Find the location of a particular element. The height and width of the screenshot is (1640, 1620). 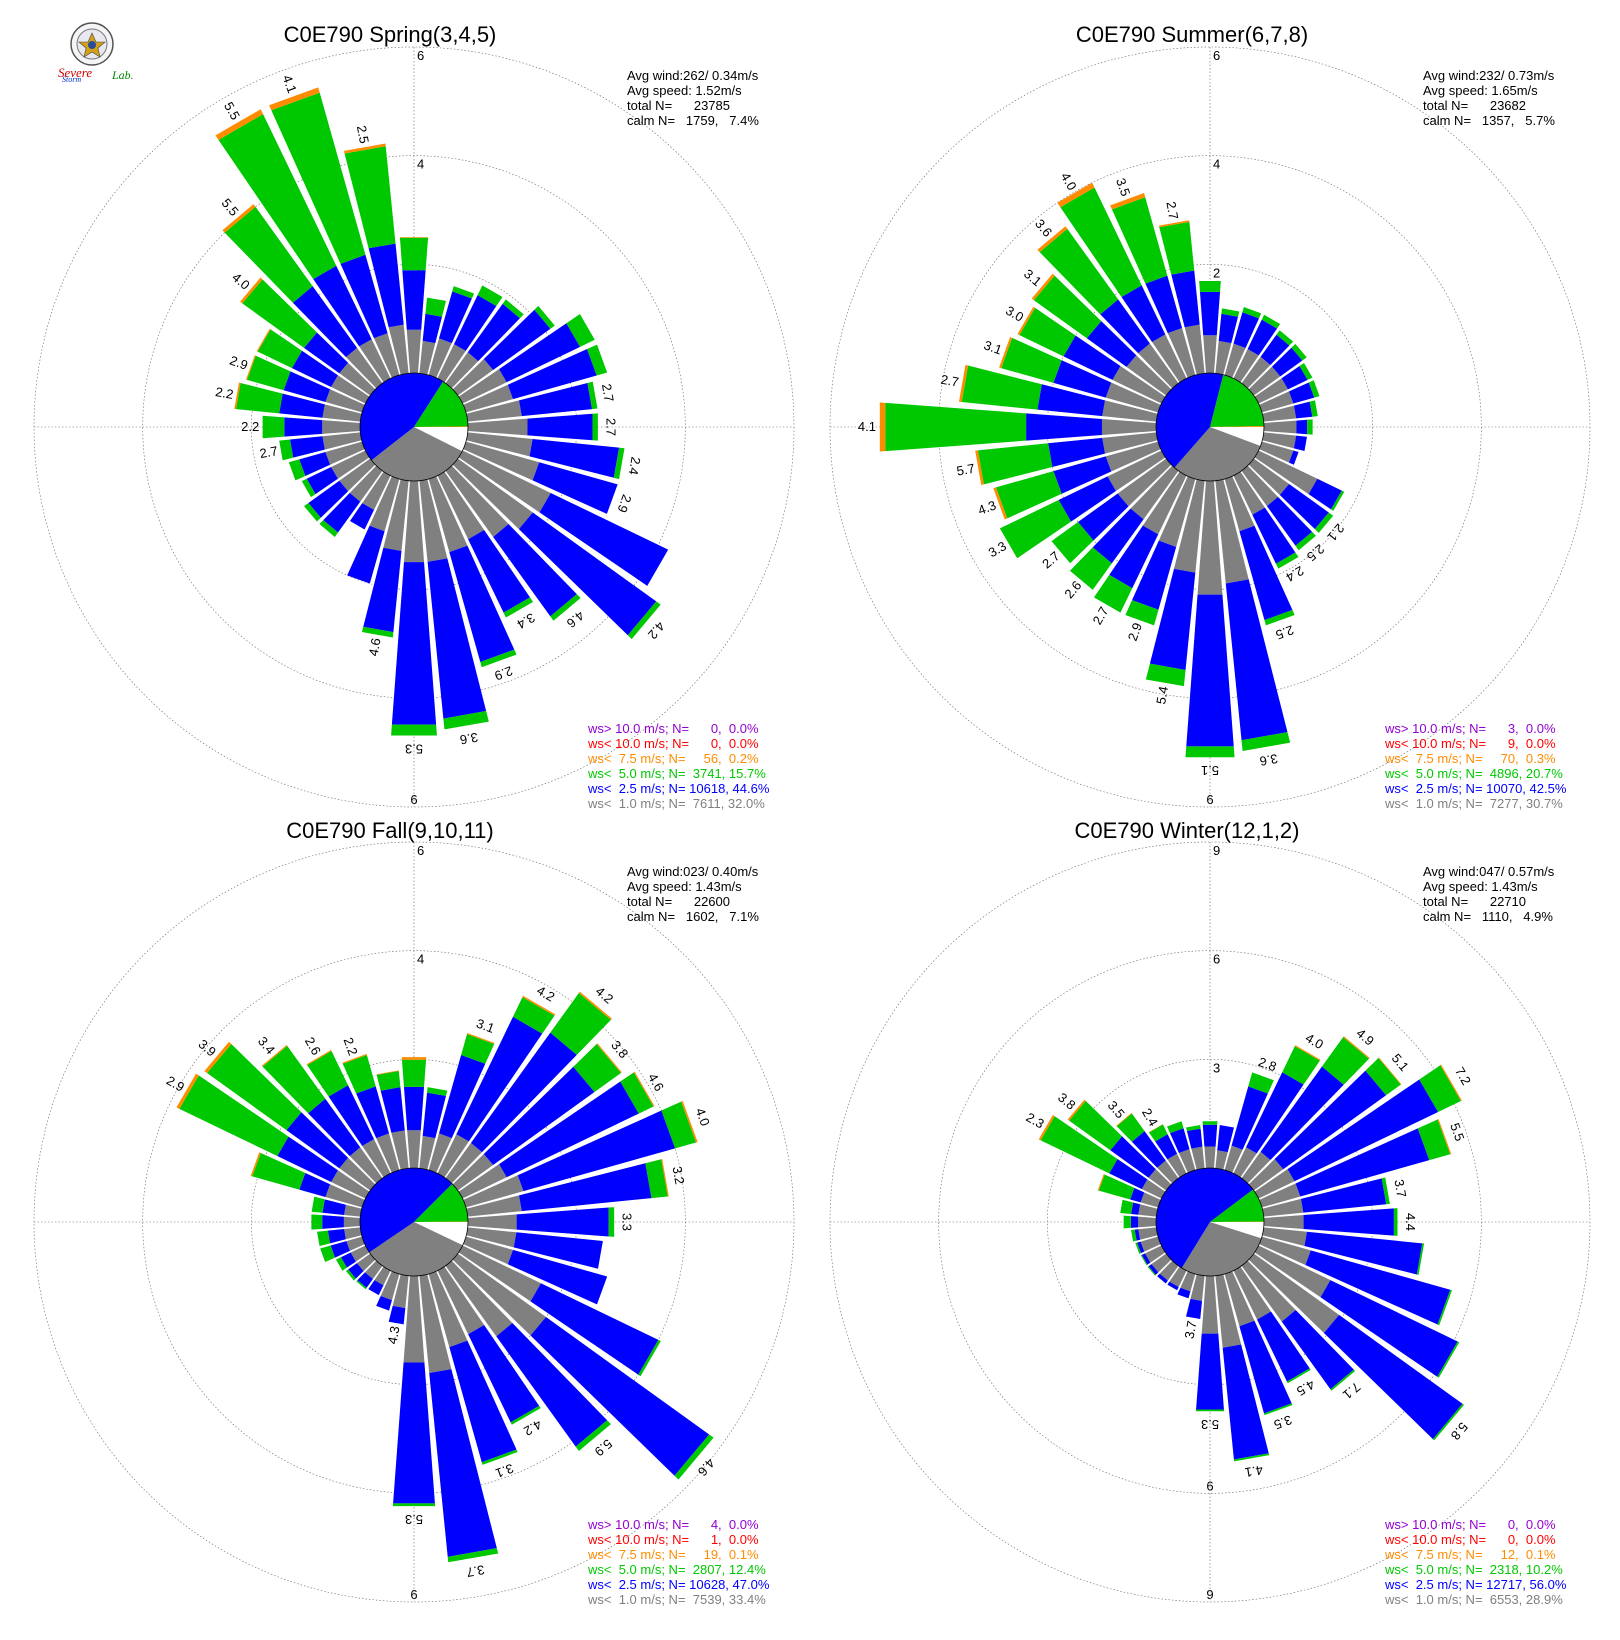

bar-150deg is located at coordinates (1266, 520).